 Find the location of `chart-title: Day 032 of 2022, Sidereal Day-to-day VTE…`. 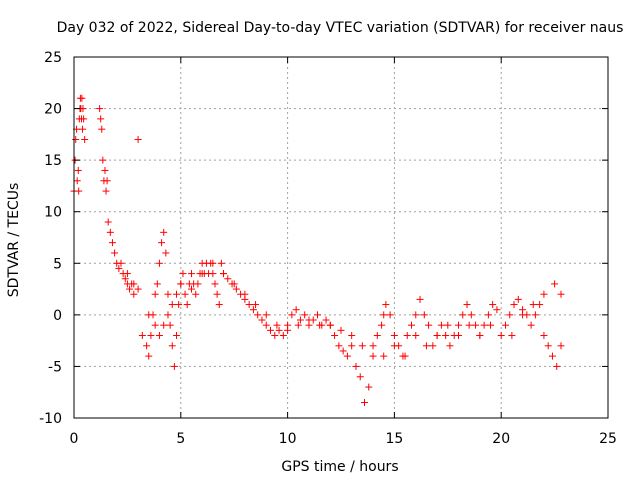

chart-title: Day 032 of 2022, Sidereal Day-to-day VTE… is located at coordinates (340, 28).